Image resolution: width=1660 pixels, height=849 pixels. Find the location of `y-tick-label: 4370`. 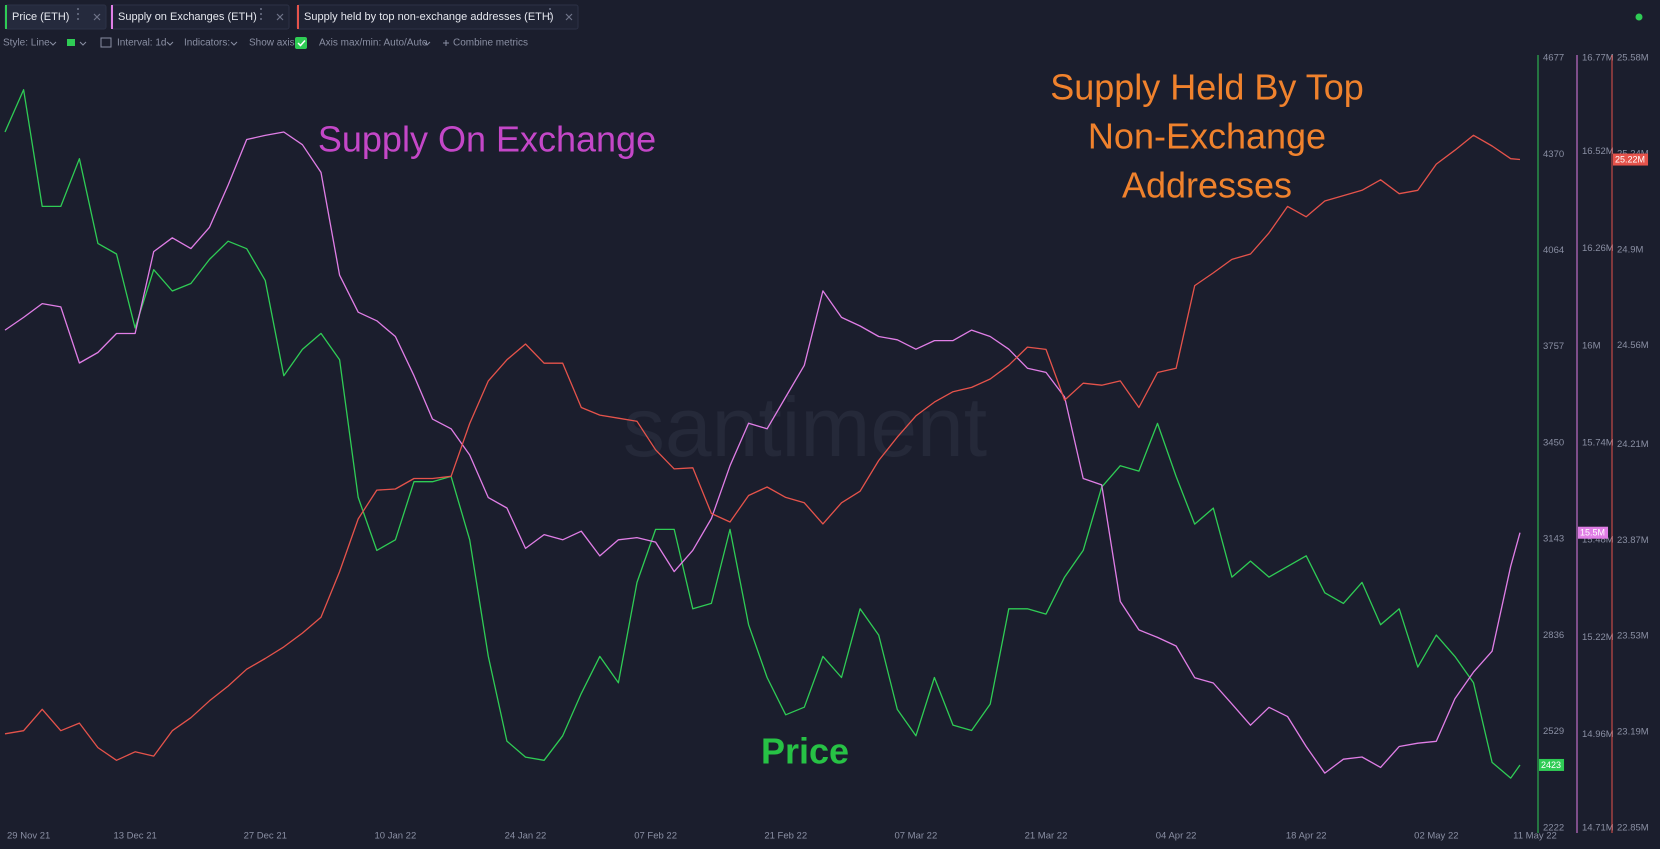

y-tick-label: 4370 is located at coordinates (1553, 154).